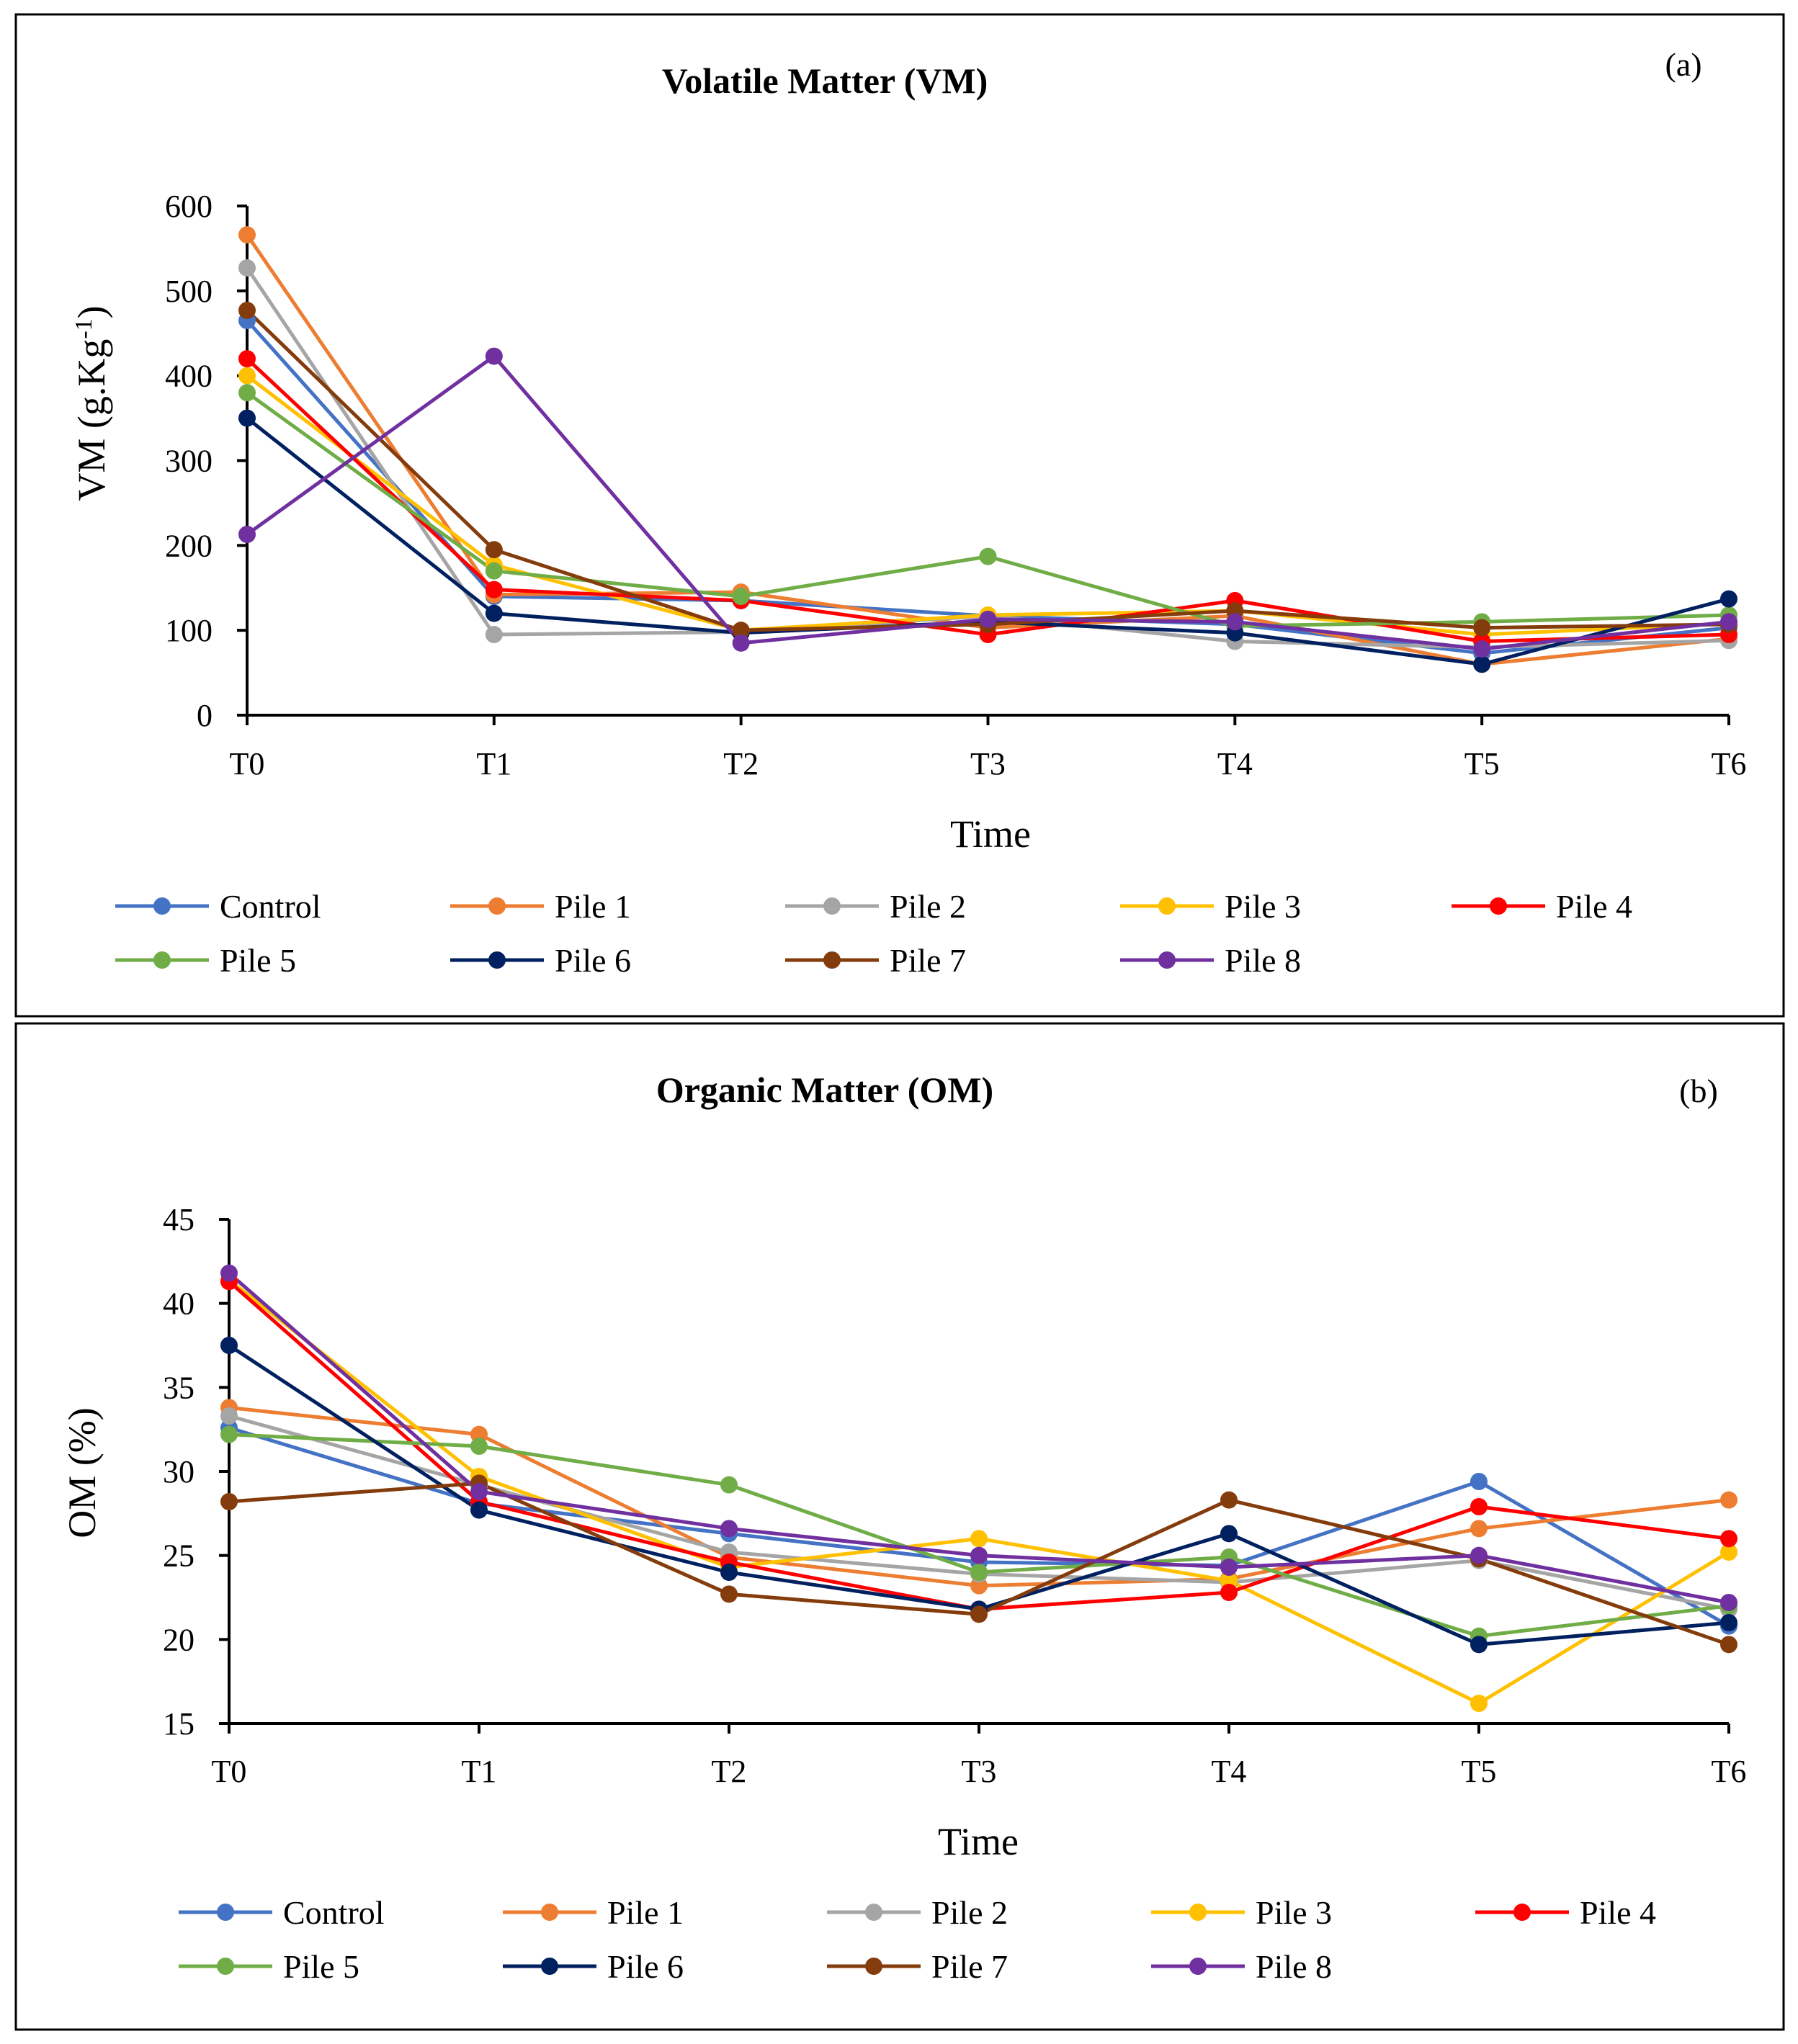 This screenshot has height=2044, width=1798. What do you see at coordinates (1235, 764) in the screenshot?
I see `panel-a-x-tick-label: T4` at bounding box center [1235, 764].